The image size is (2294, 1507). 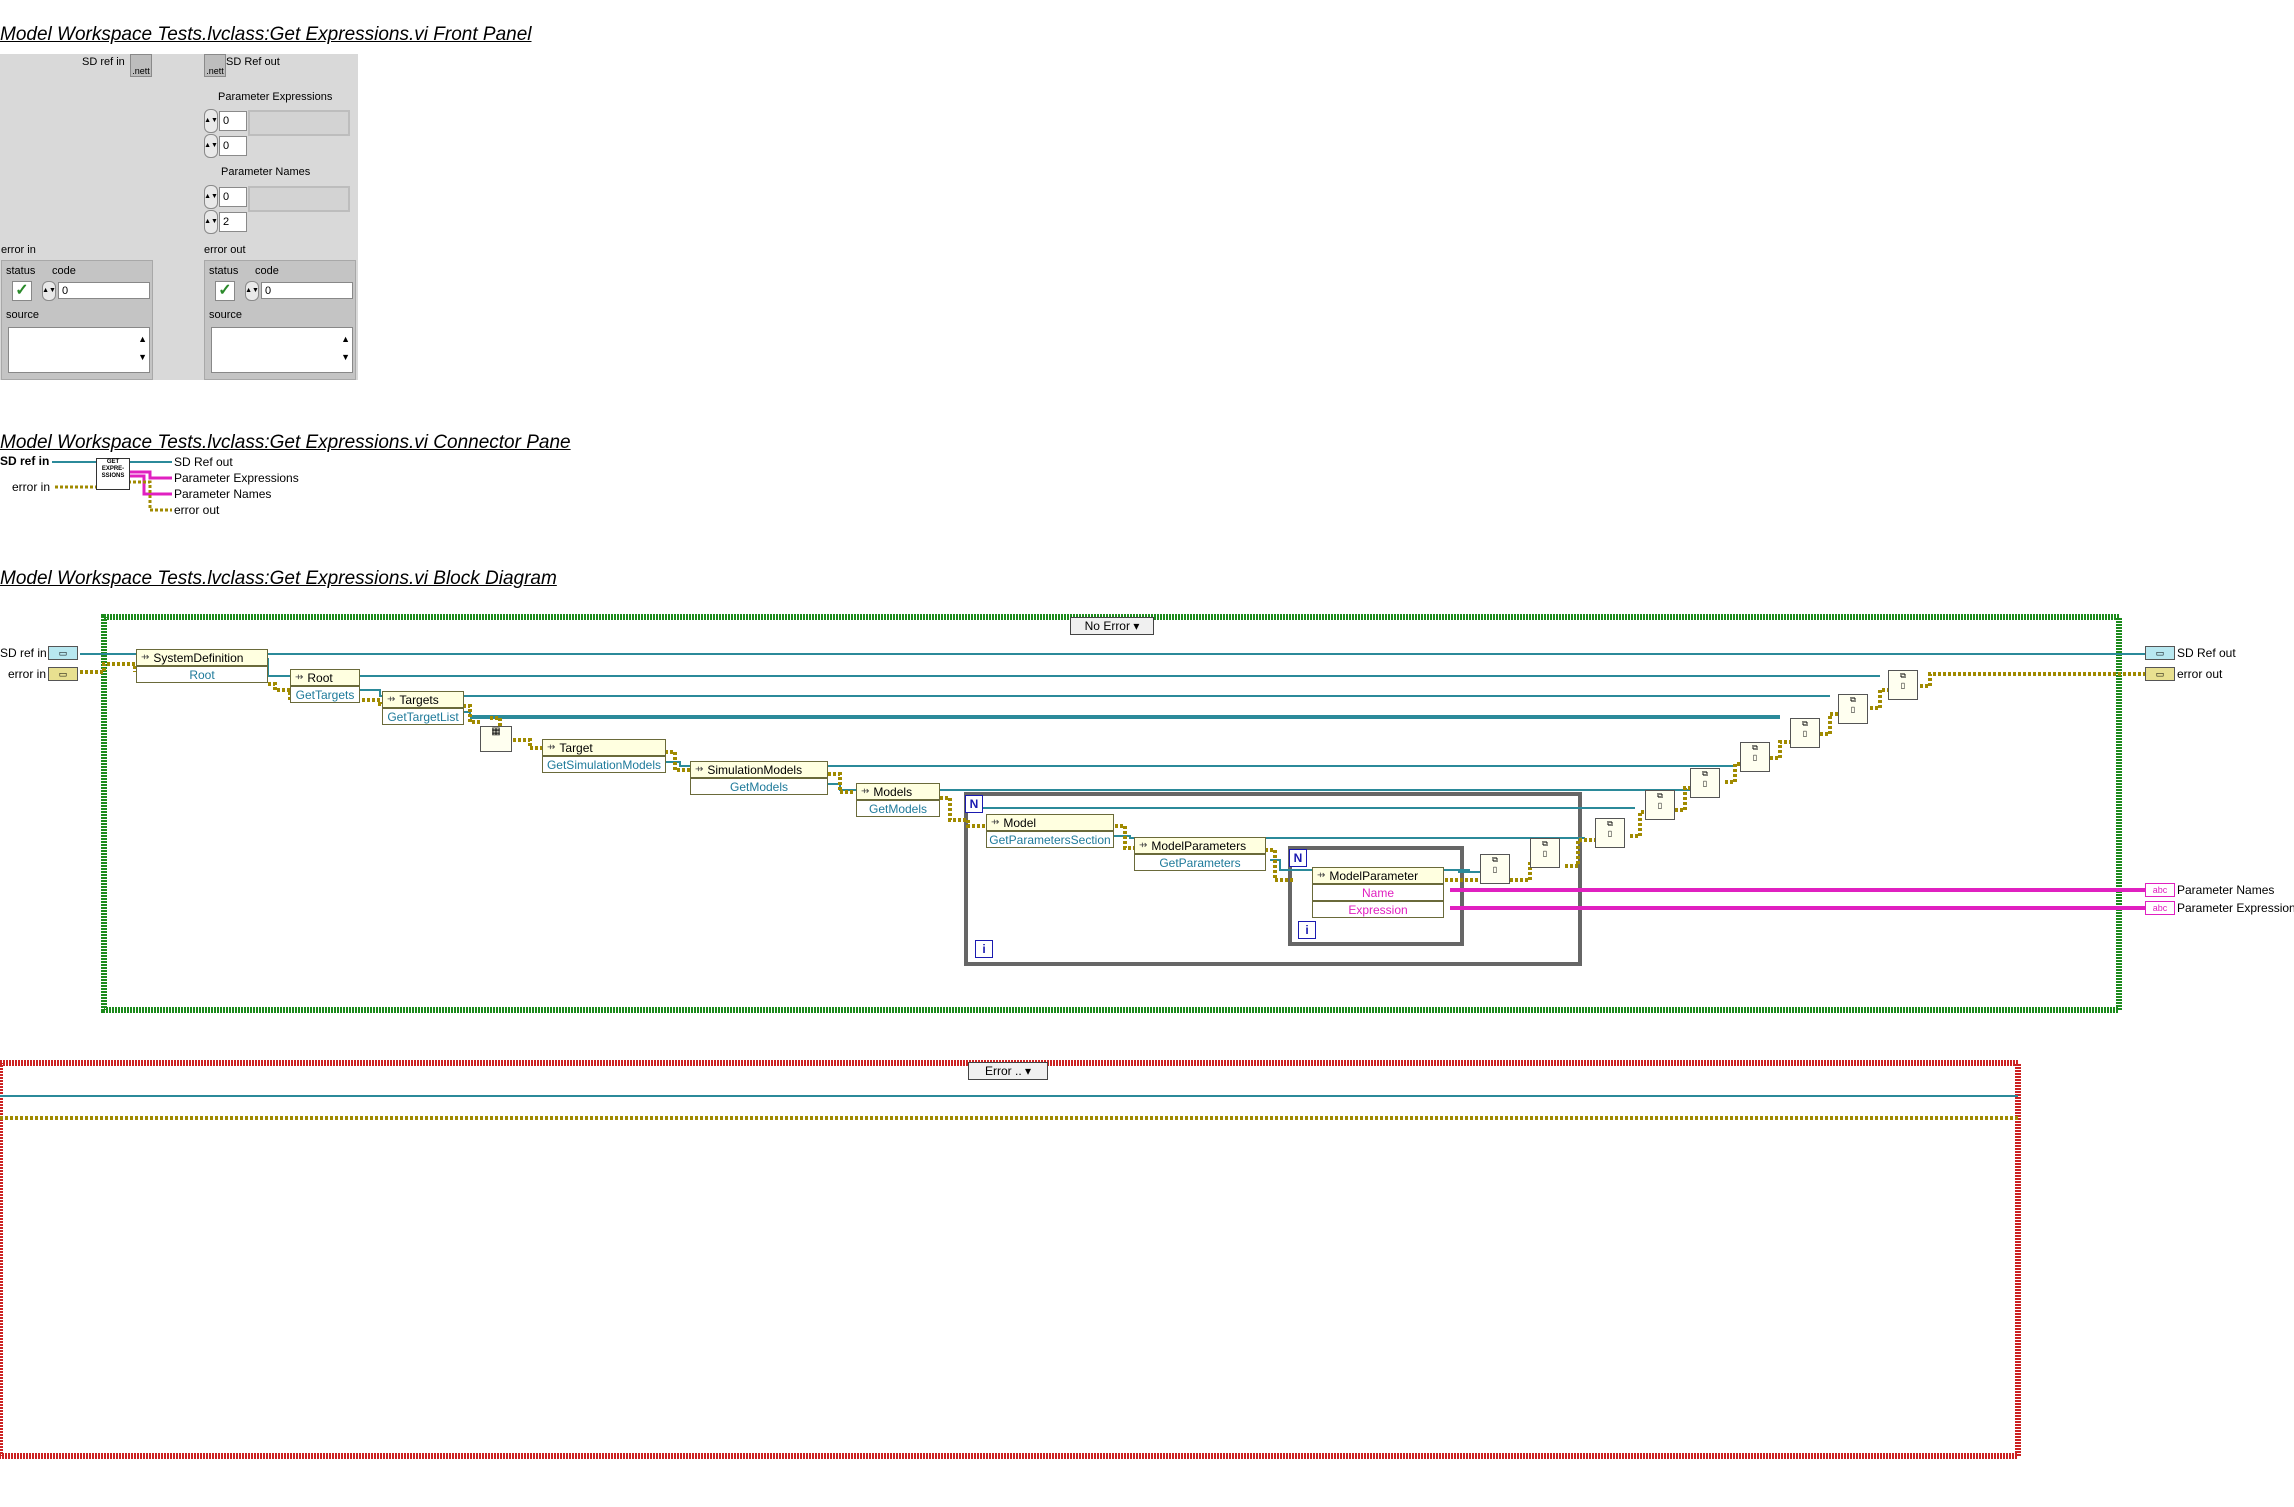 What do you see at coordinates (27, 674) in the screenshot?
I see `bd-error-in-label: error in` at bounding box center [27, 674].